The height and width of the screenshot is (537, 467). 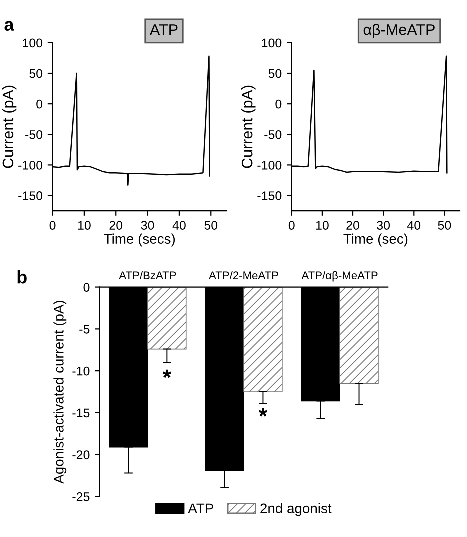 What do you see at coordinates (376, 240) in the screenshot?
I see `x-axis-title: Time (sec)` at bounding box center [376, 240].